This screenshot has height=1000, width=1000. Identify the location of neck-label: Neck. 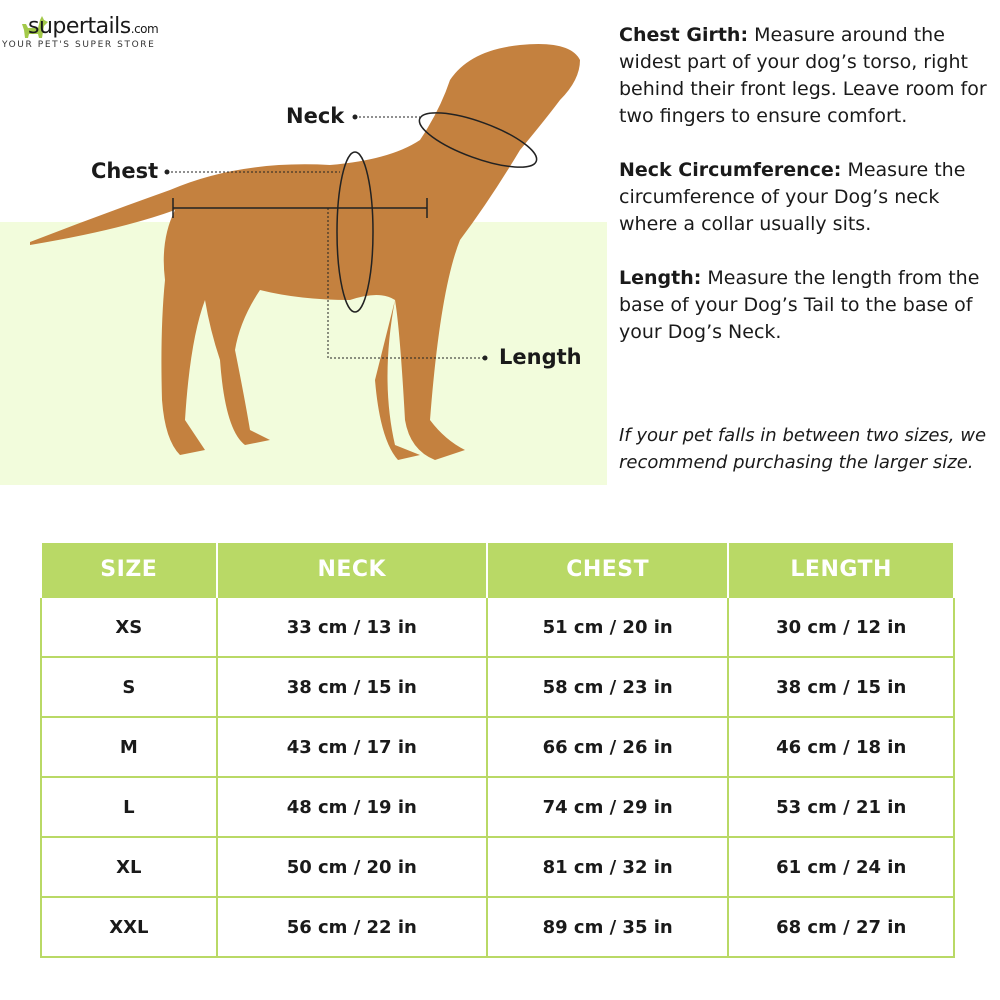
(315, 116).